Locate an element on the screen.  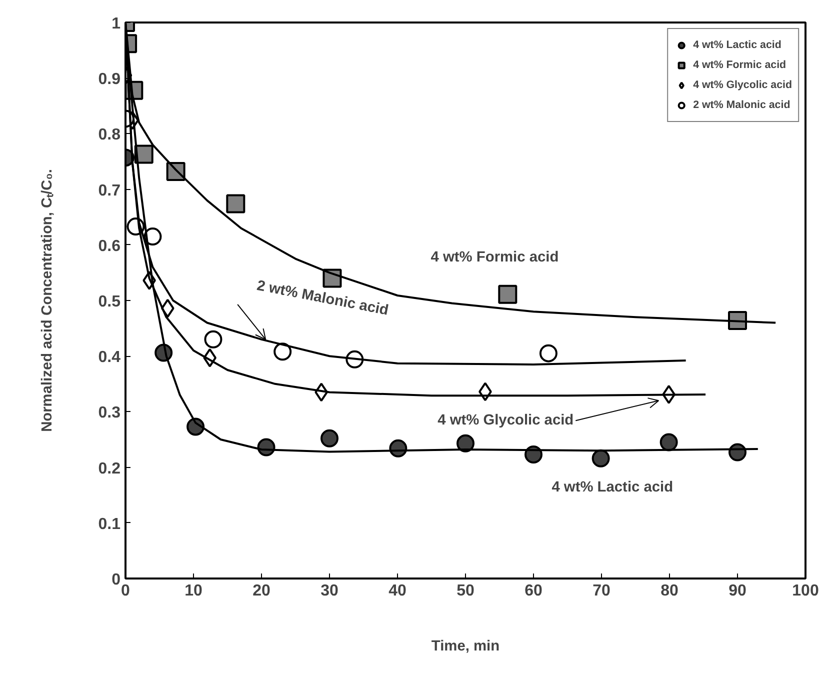
x-tick-label: 20 is located at coordinates (261, 591).